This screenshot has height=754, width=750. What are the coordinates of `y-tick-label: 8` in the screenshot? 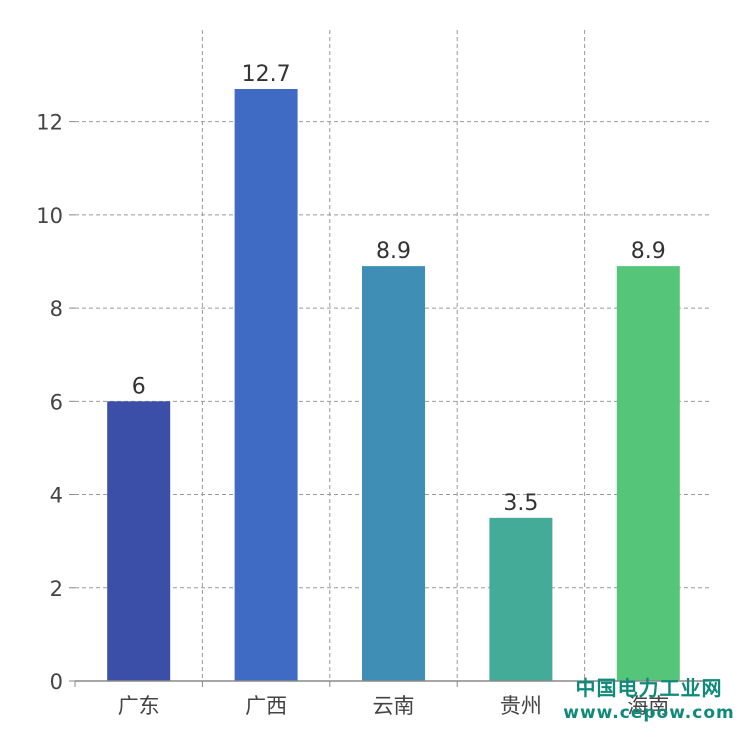 It's located at (56, 309).